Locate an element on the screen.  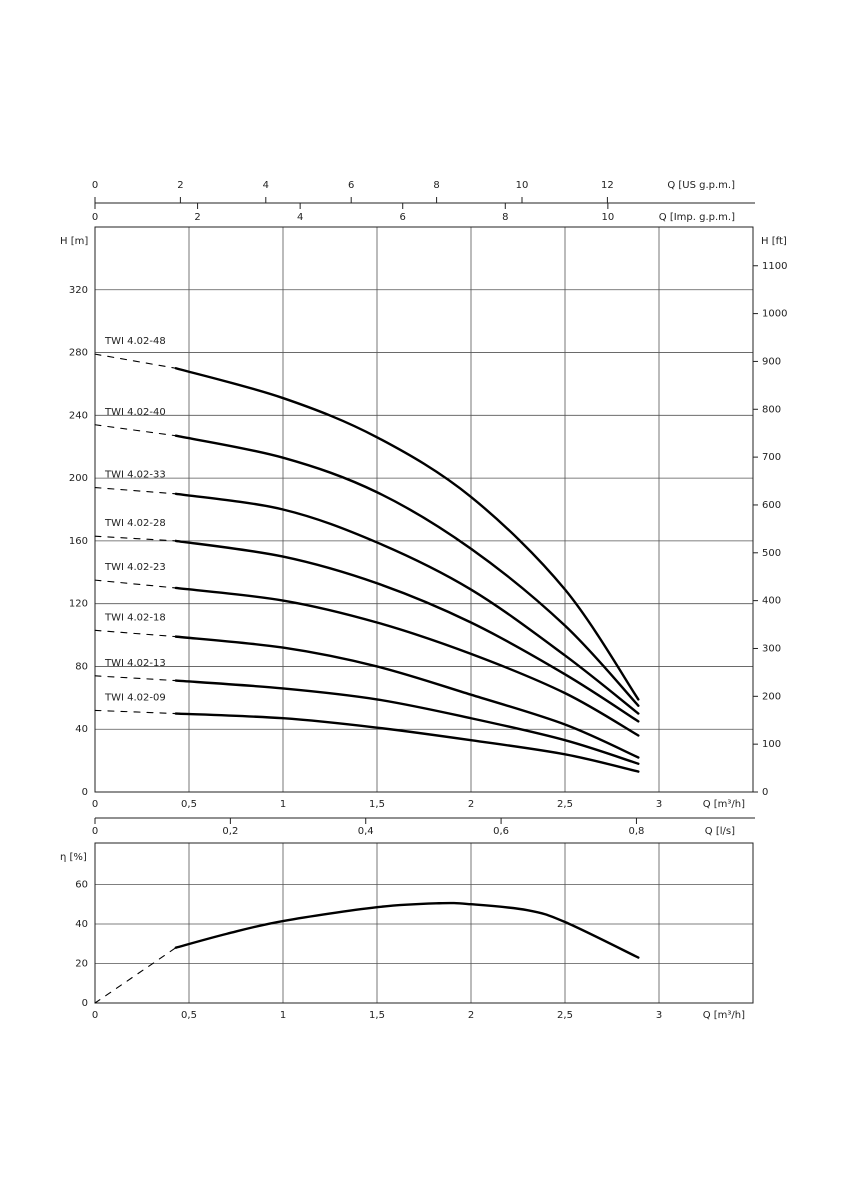
plot-frame is located at coordinates (424, 923).